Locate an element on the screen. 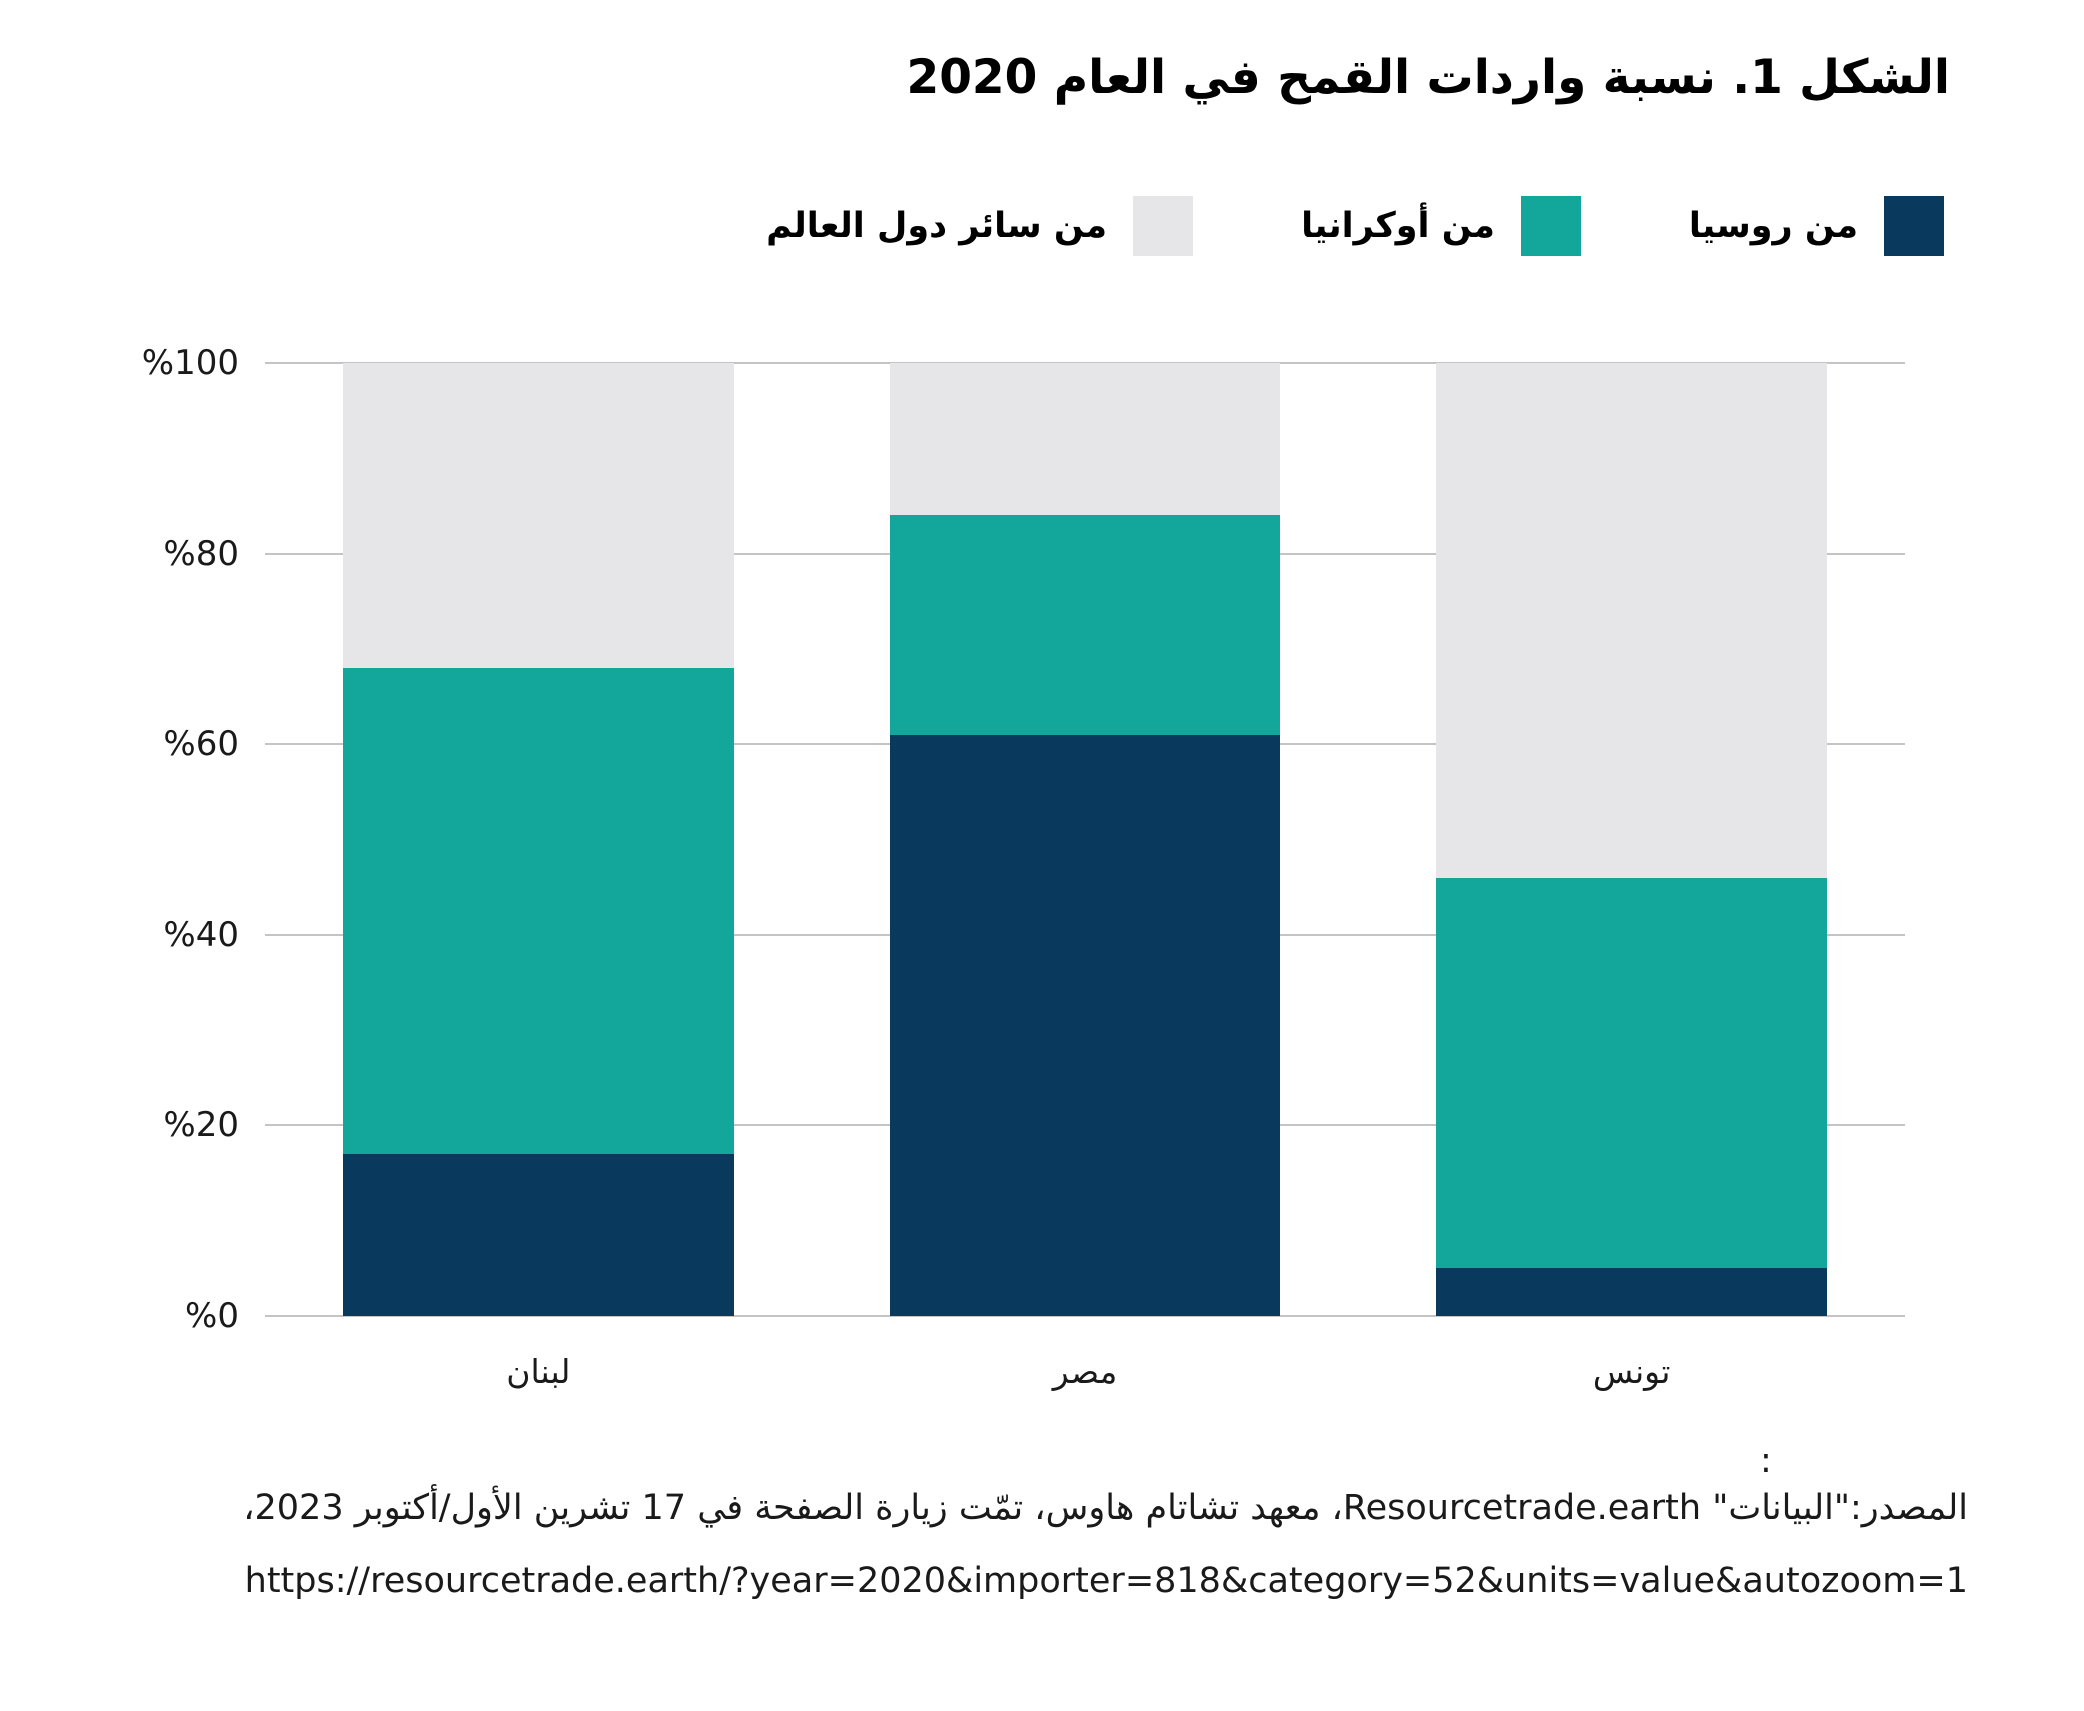 This screenshot has height=1711, width=2084. bar-slot-tunisia is located at coordinates (1631, 839).